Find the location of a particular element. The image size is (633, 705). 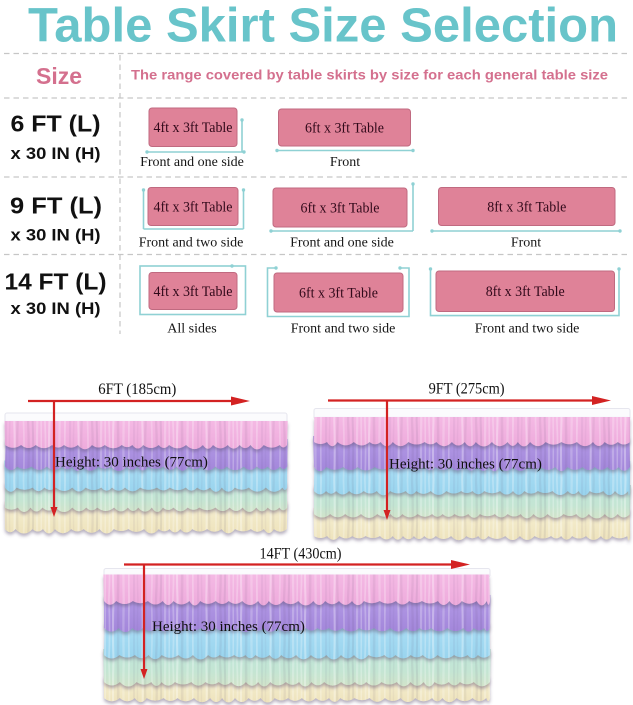

svg-text: Size is located at coordinates (59, 76).